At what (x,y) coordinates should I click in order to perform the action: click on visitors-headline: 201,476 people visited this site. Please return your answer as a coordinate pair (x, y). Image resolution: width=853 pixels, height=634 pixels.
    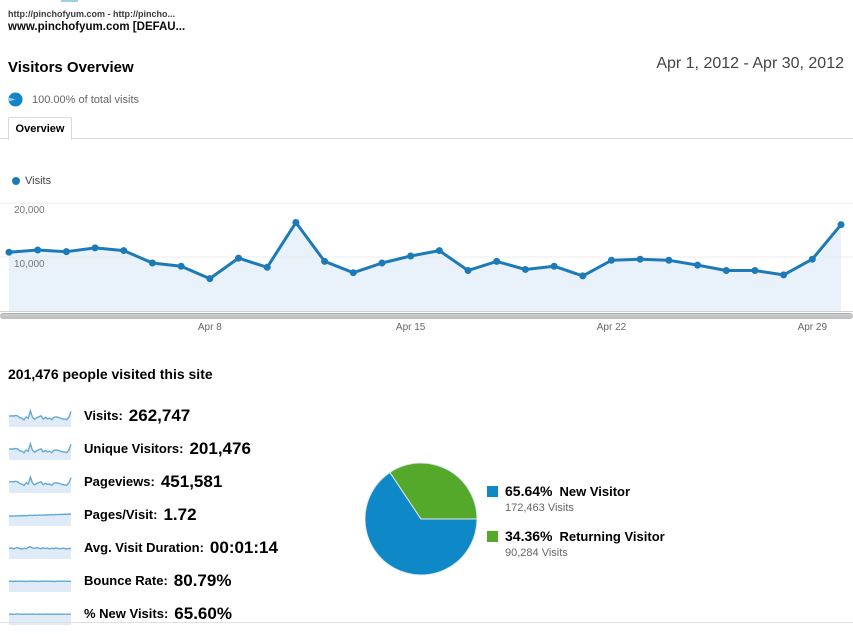
    Looking at the image, I should click on (110, 374).